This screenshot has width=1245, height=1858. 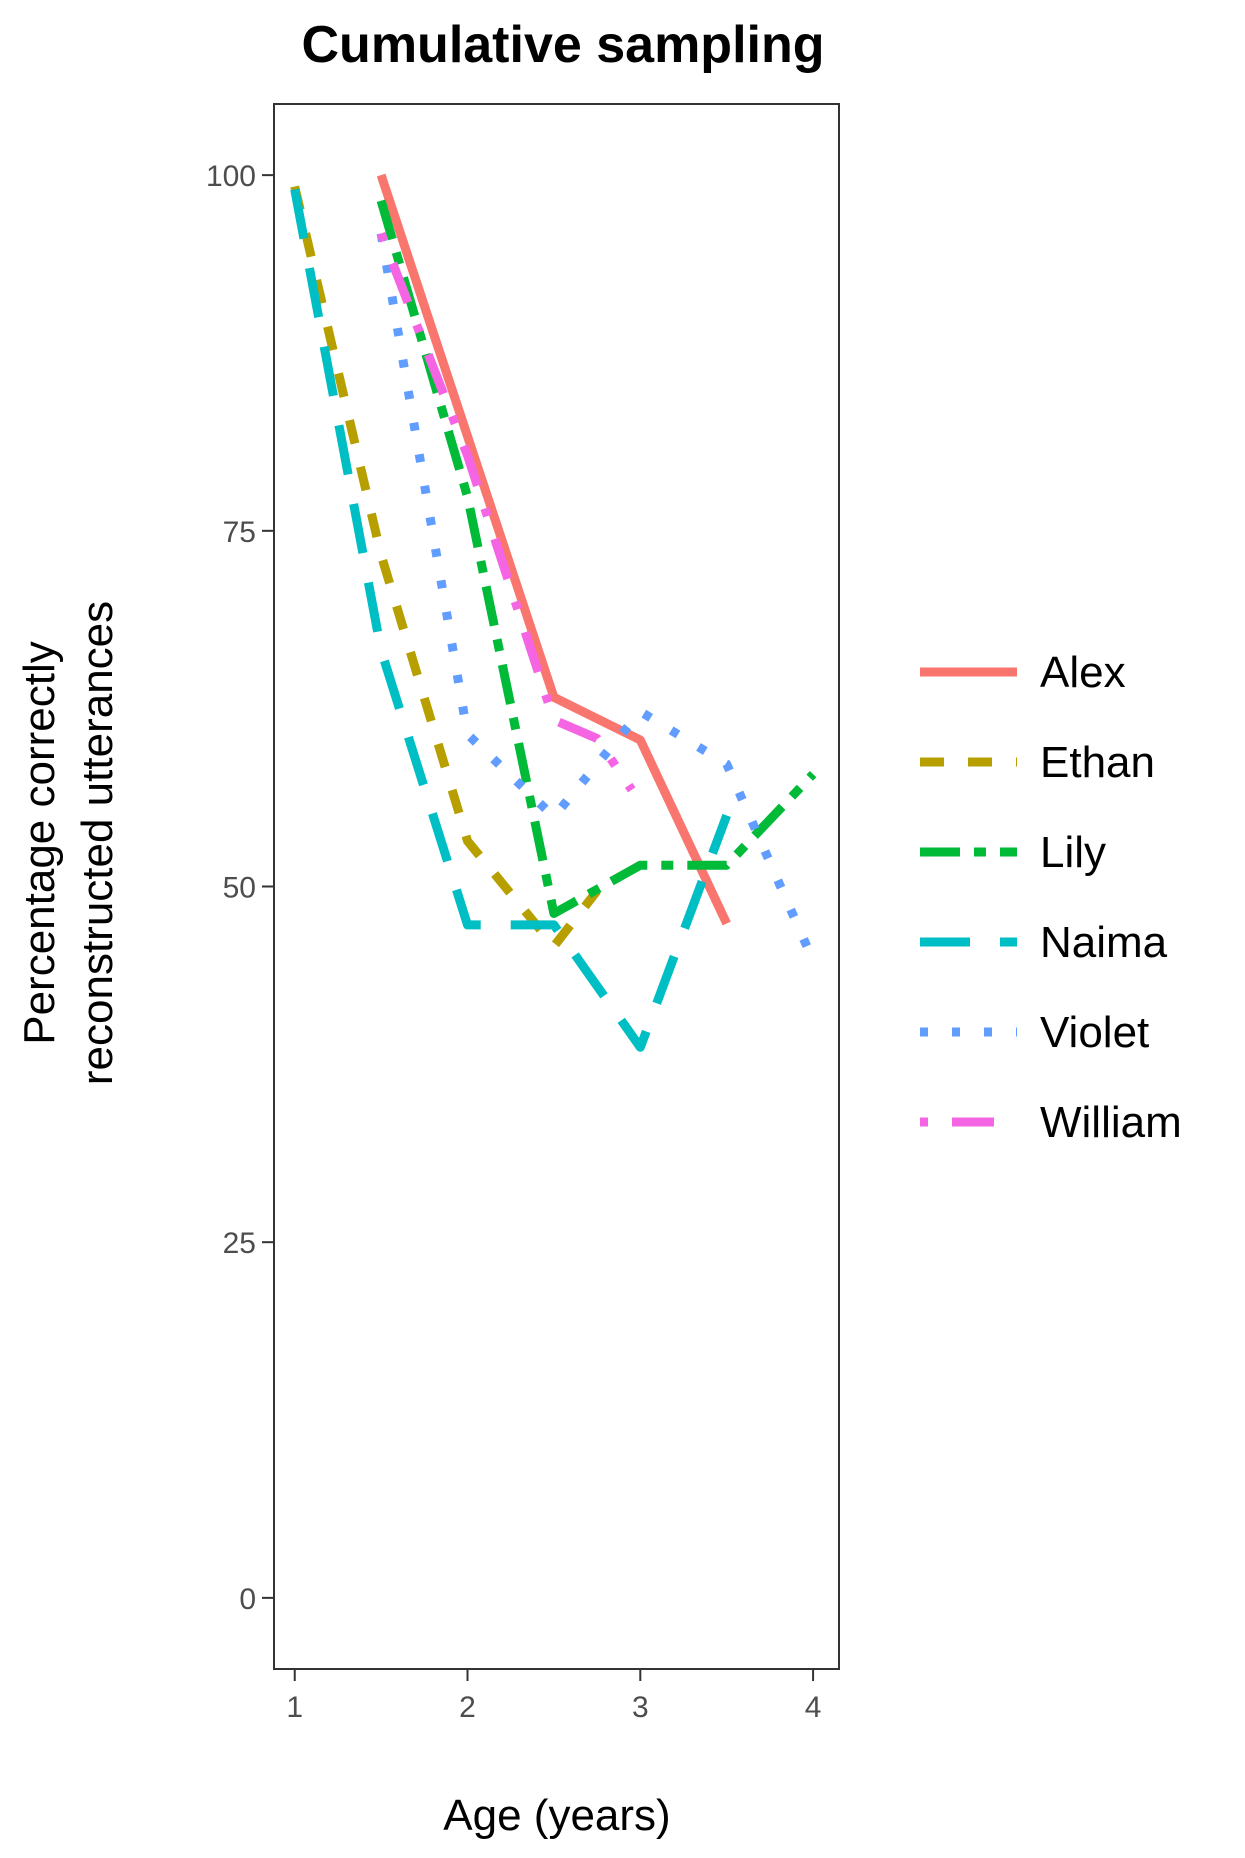 I want to click on x-axis: 1 2 3 4, so click(x=553, y=1696).